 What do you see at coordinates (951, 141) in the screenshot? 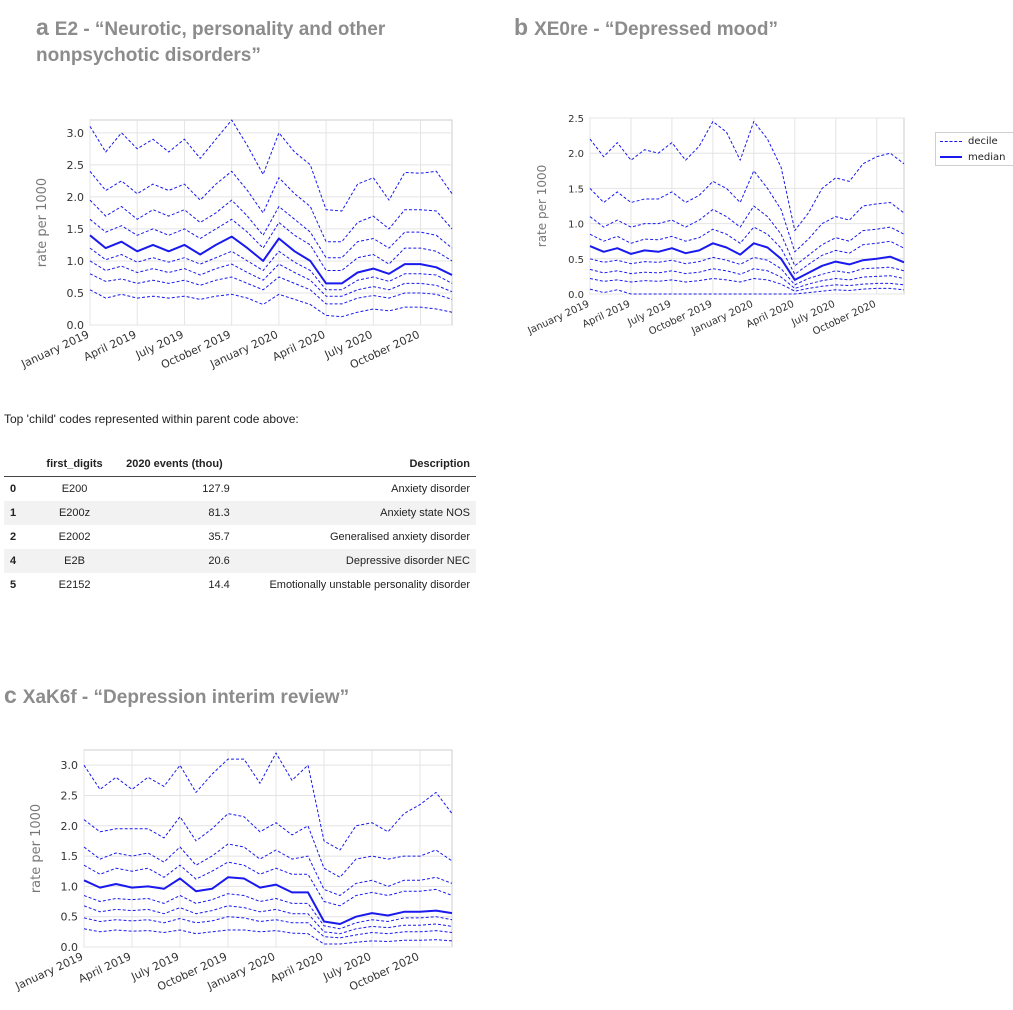
I see `legend-decile-swatch` at bounding box center [951, 141].